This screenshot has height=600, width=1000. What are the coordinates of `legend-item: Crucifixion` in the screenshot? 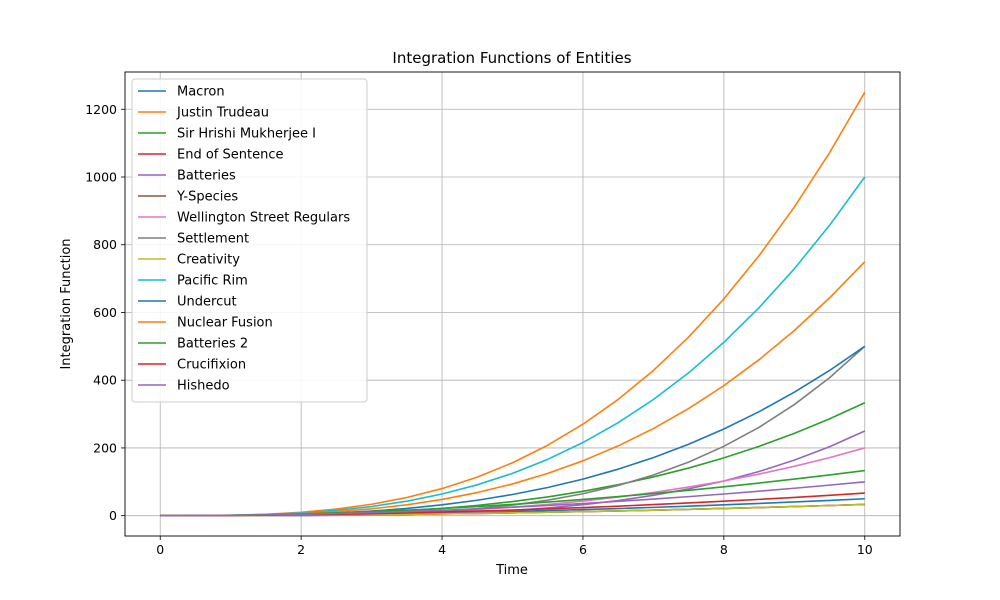 It's located at (192, 365).